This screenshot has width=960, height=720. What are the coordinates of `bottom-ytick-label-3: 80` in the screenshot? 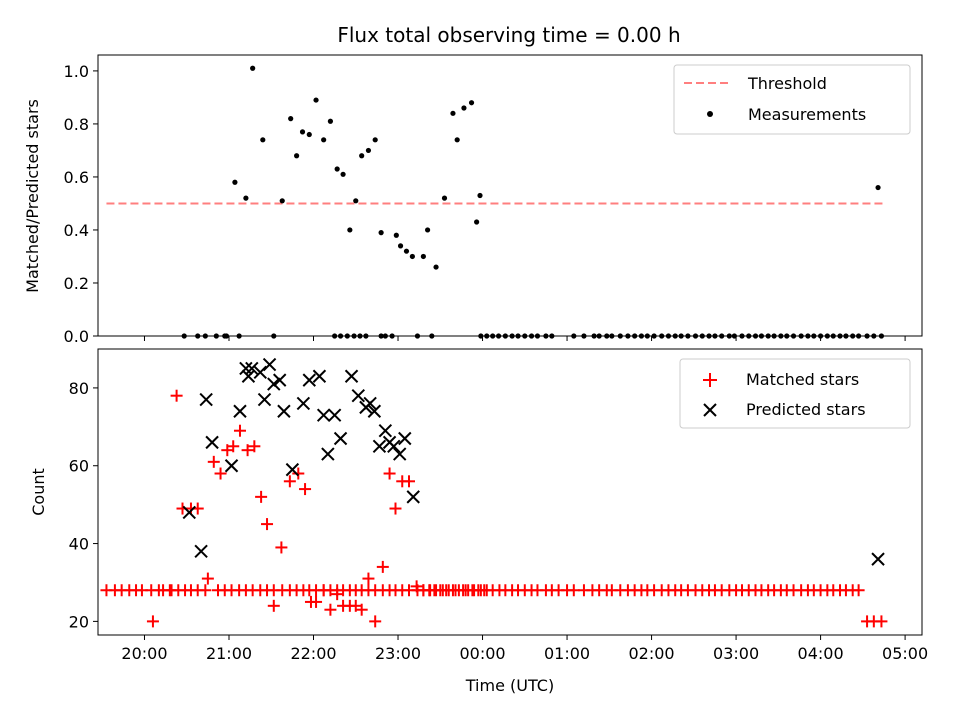 It's located at (79, 388).